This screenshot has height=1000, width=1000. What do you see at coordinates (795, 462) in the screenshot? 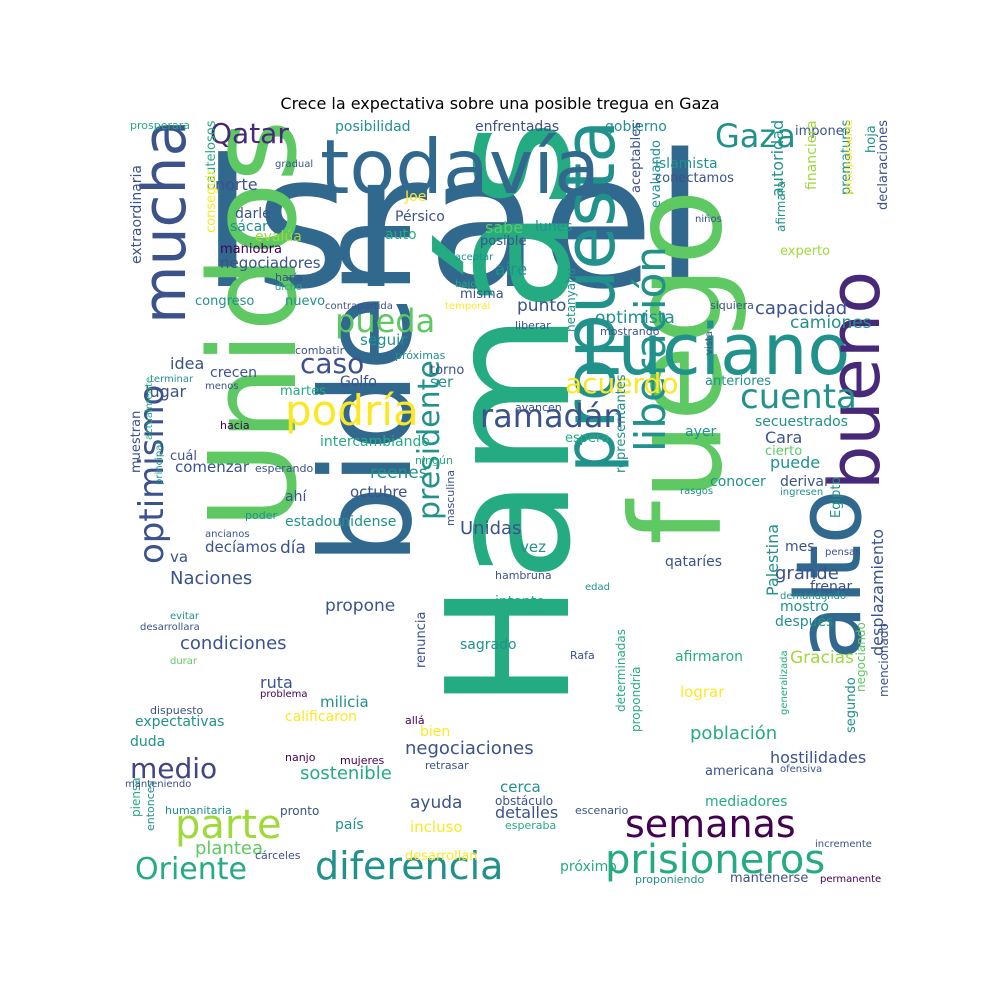
I see `word-63: puede` at bounding box center [795, 462].